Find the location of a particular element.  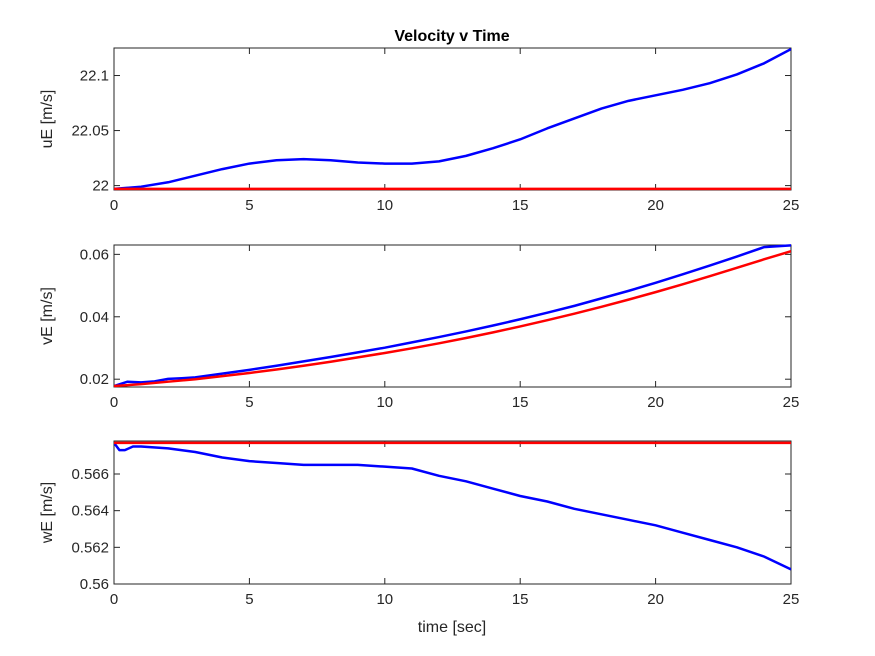

y-tick-label: 0.02 is located at coordinates (94, 379).